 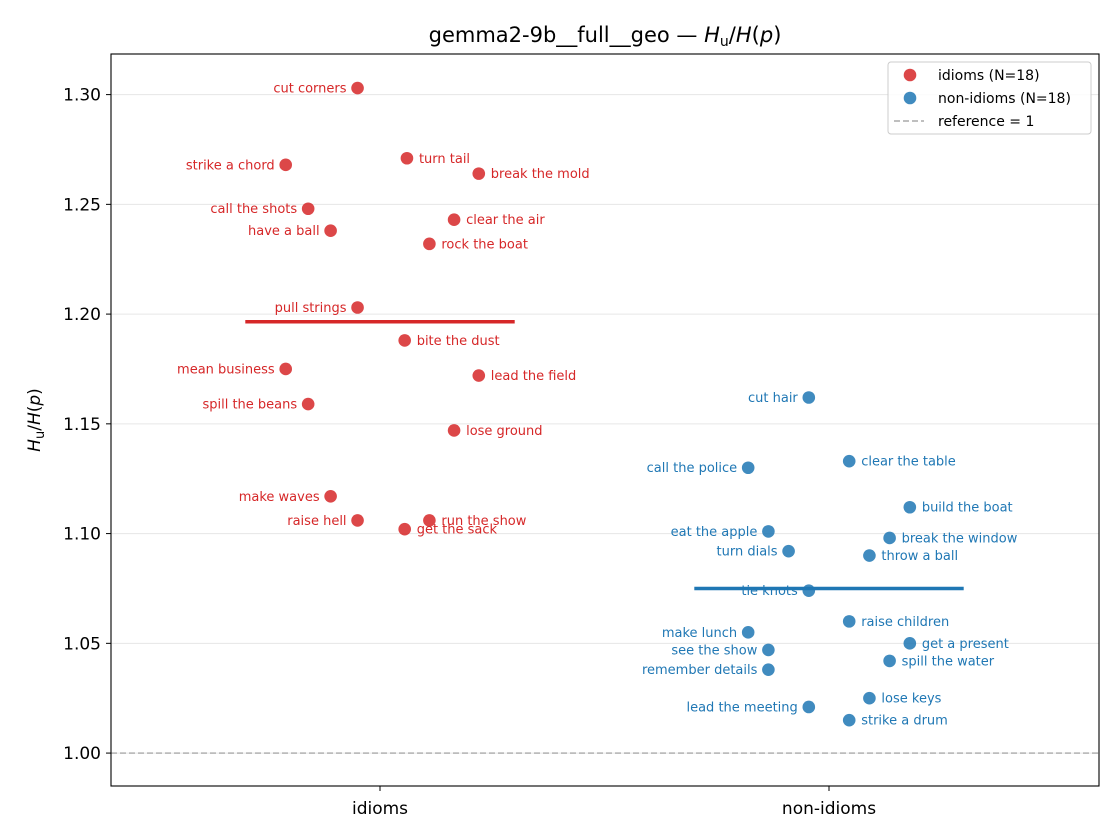 I want to click on legend-entry-reference: reference = 1, so click(x=986, y=122).